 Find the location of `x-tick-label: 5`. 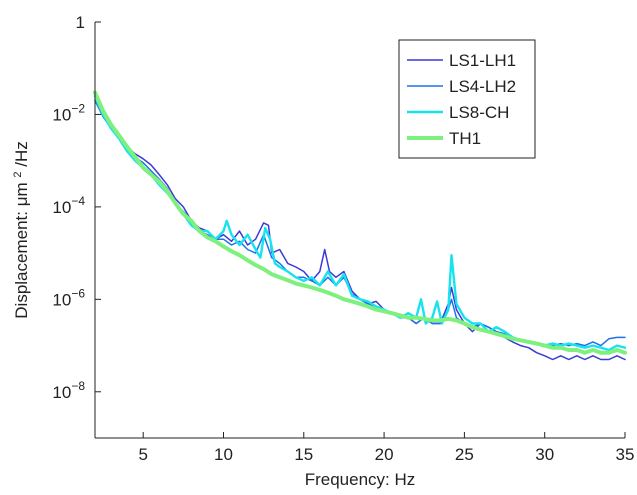

x-tick-label: 5 is located at coordinates (142, 454).